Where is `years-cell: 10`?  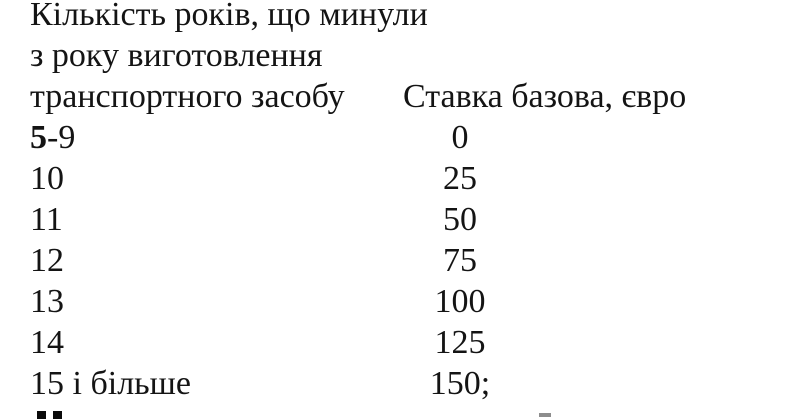
years-cell: 10 is located at coordinates (47, 178).